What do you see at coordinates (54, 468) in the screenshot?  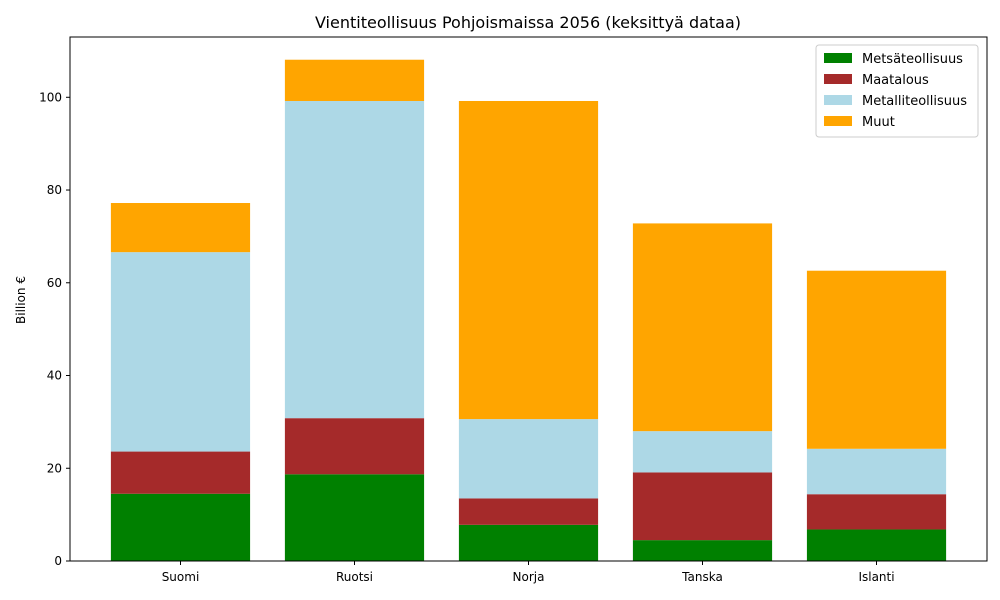 I see `y-tick-label: 20` at bounding box center [54, 468].